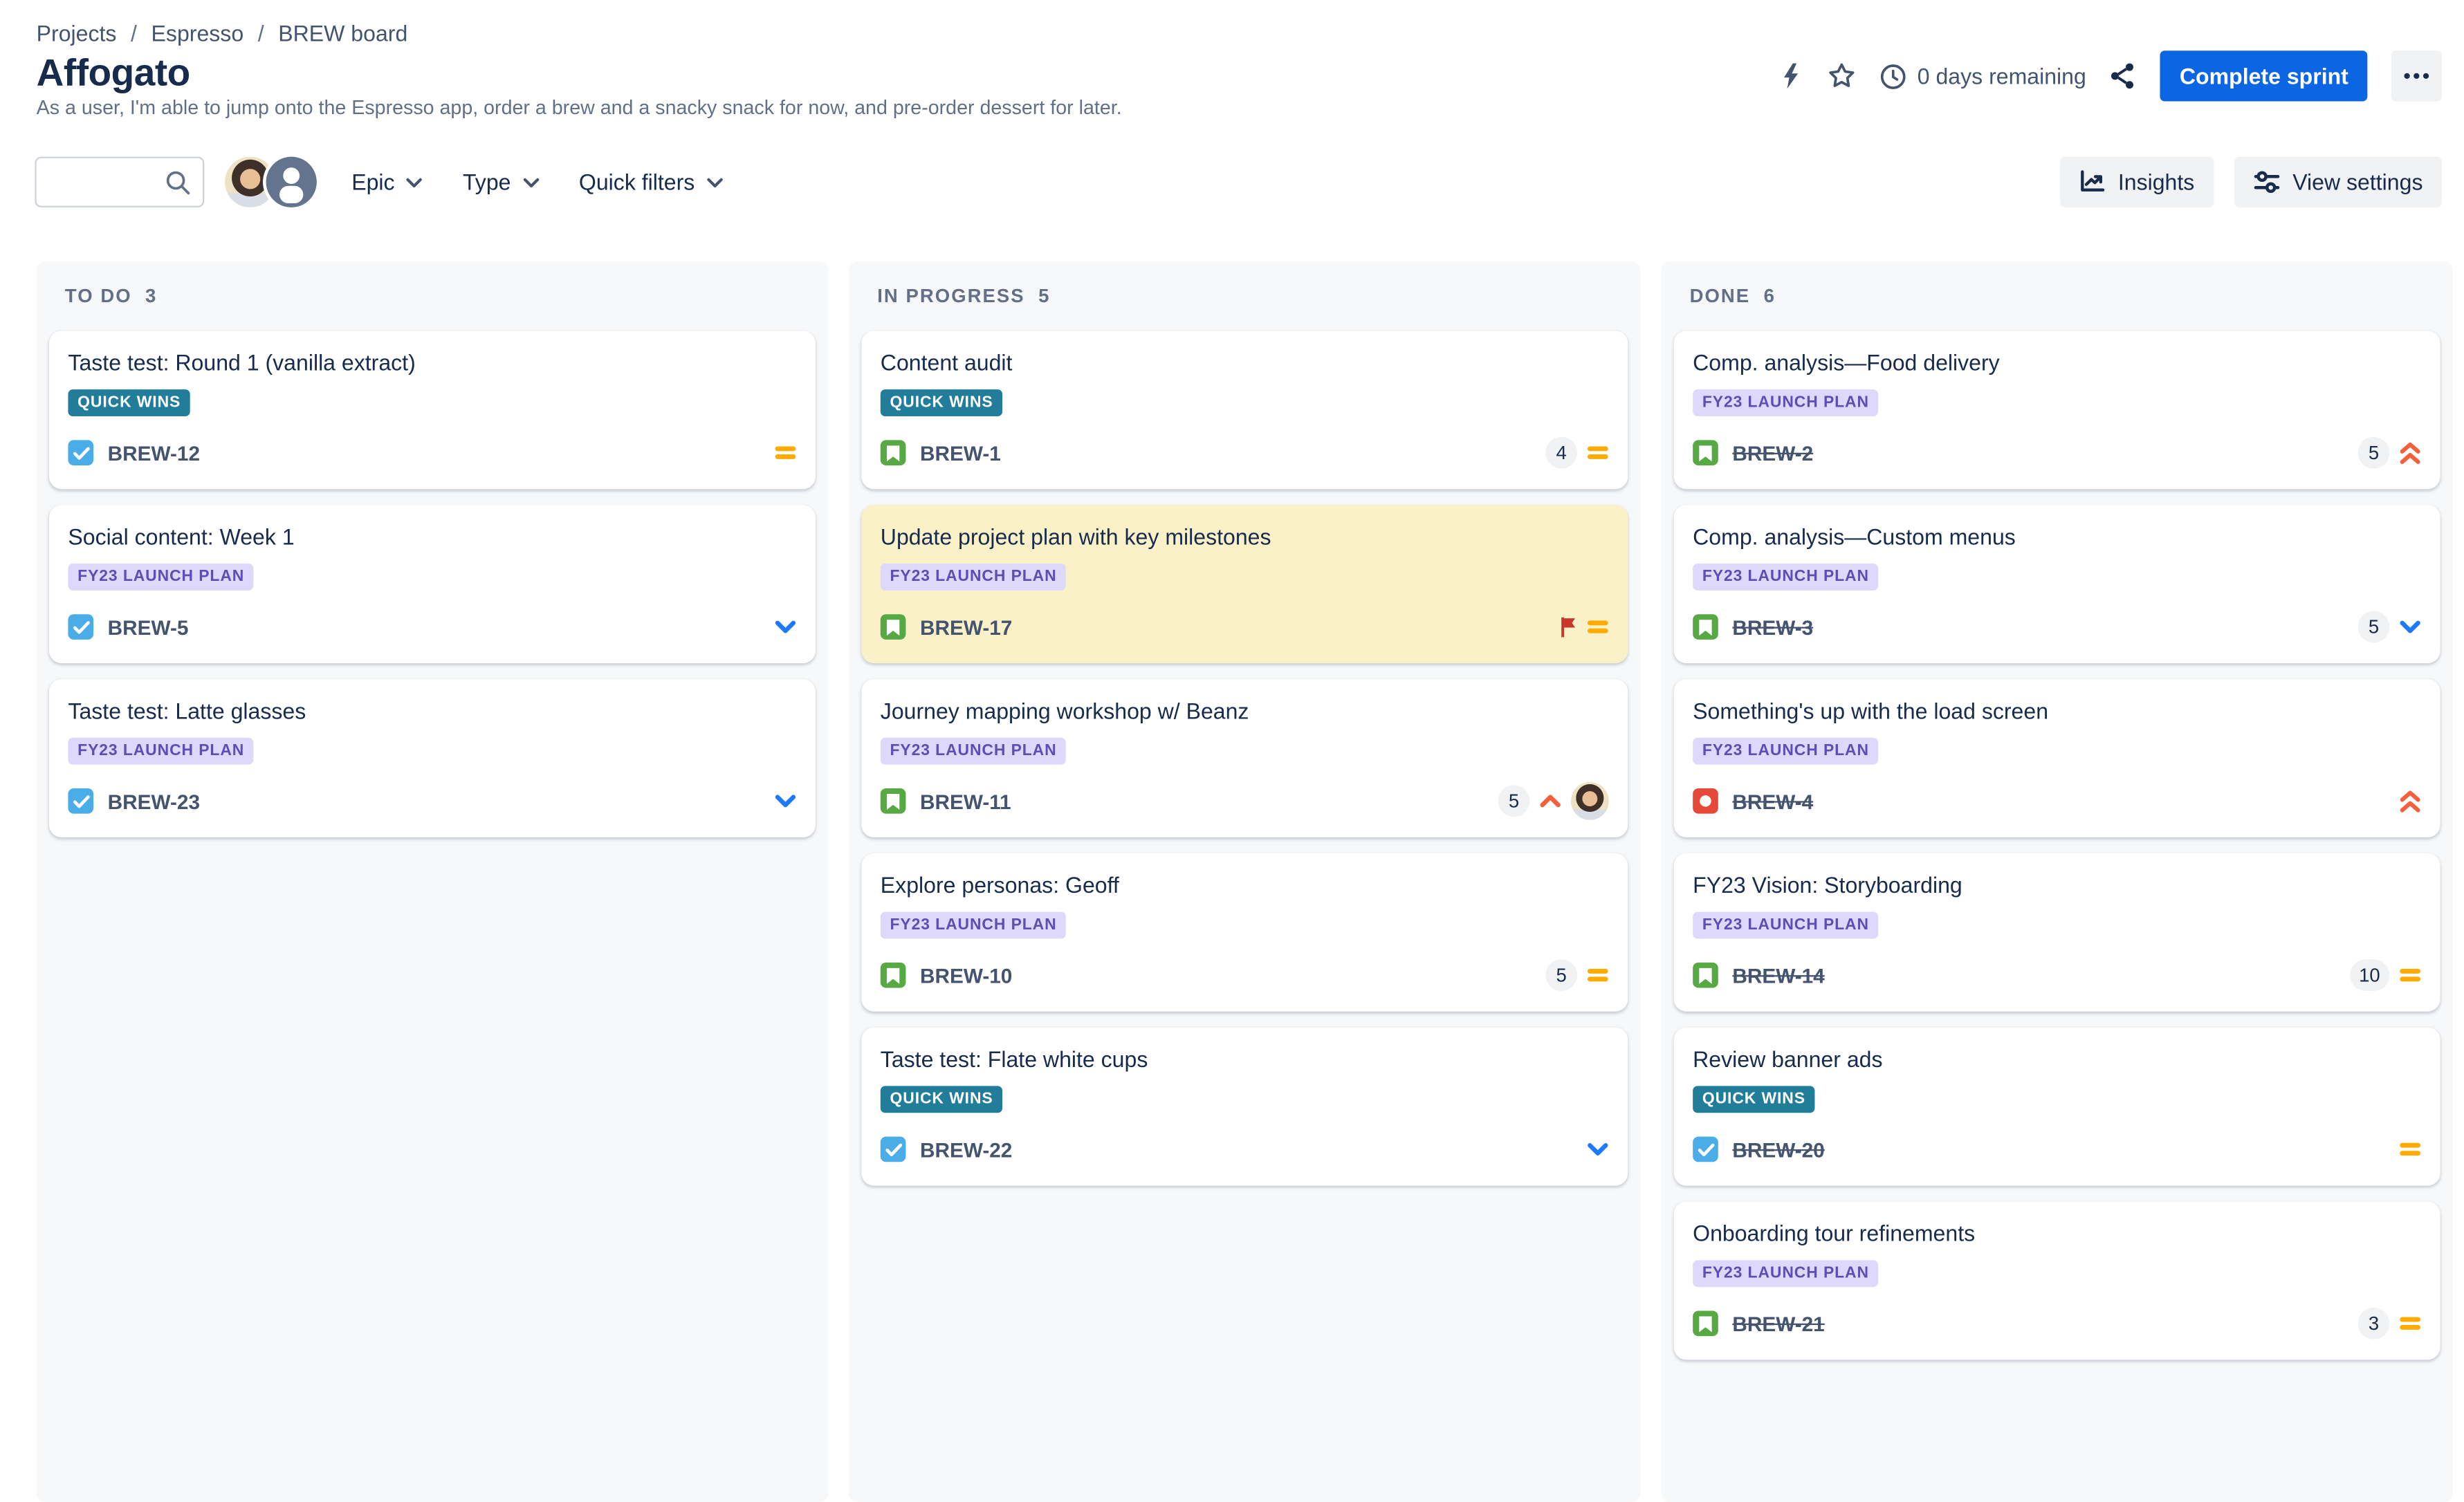 This screenshot has height=1502, width=2464. I want to click on page-title: Affogato, so click(113, 73).